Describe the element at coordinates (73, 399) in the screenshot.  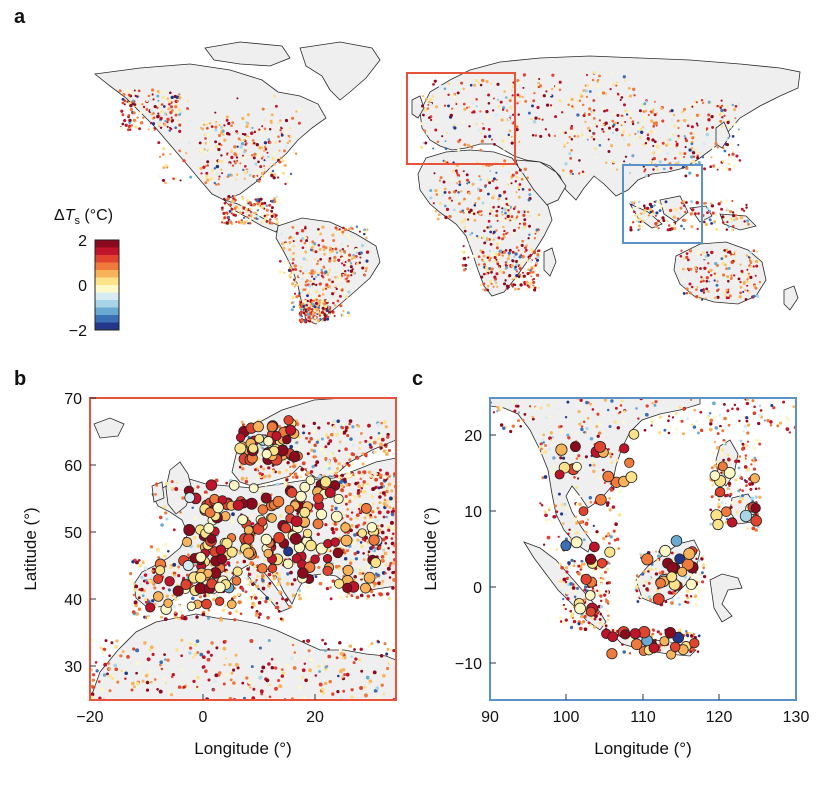
I see `panel-b-ytick-70: 70` at that location.